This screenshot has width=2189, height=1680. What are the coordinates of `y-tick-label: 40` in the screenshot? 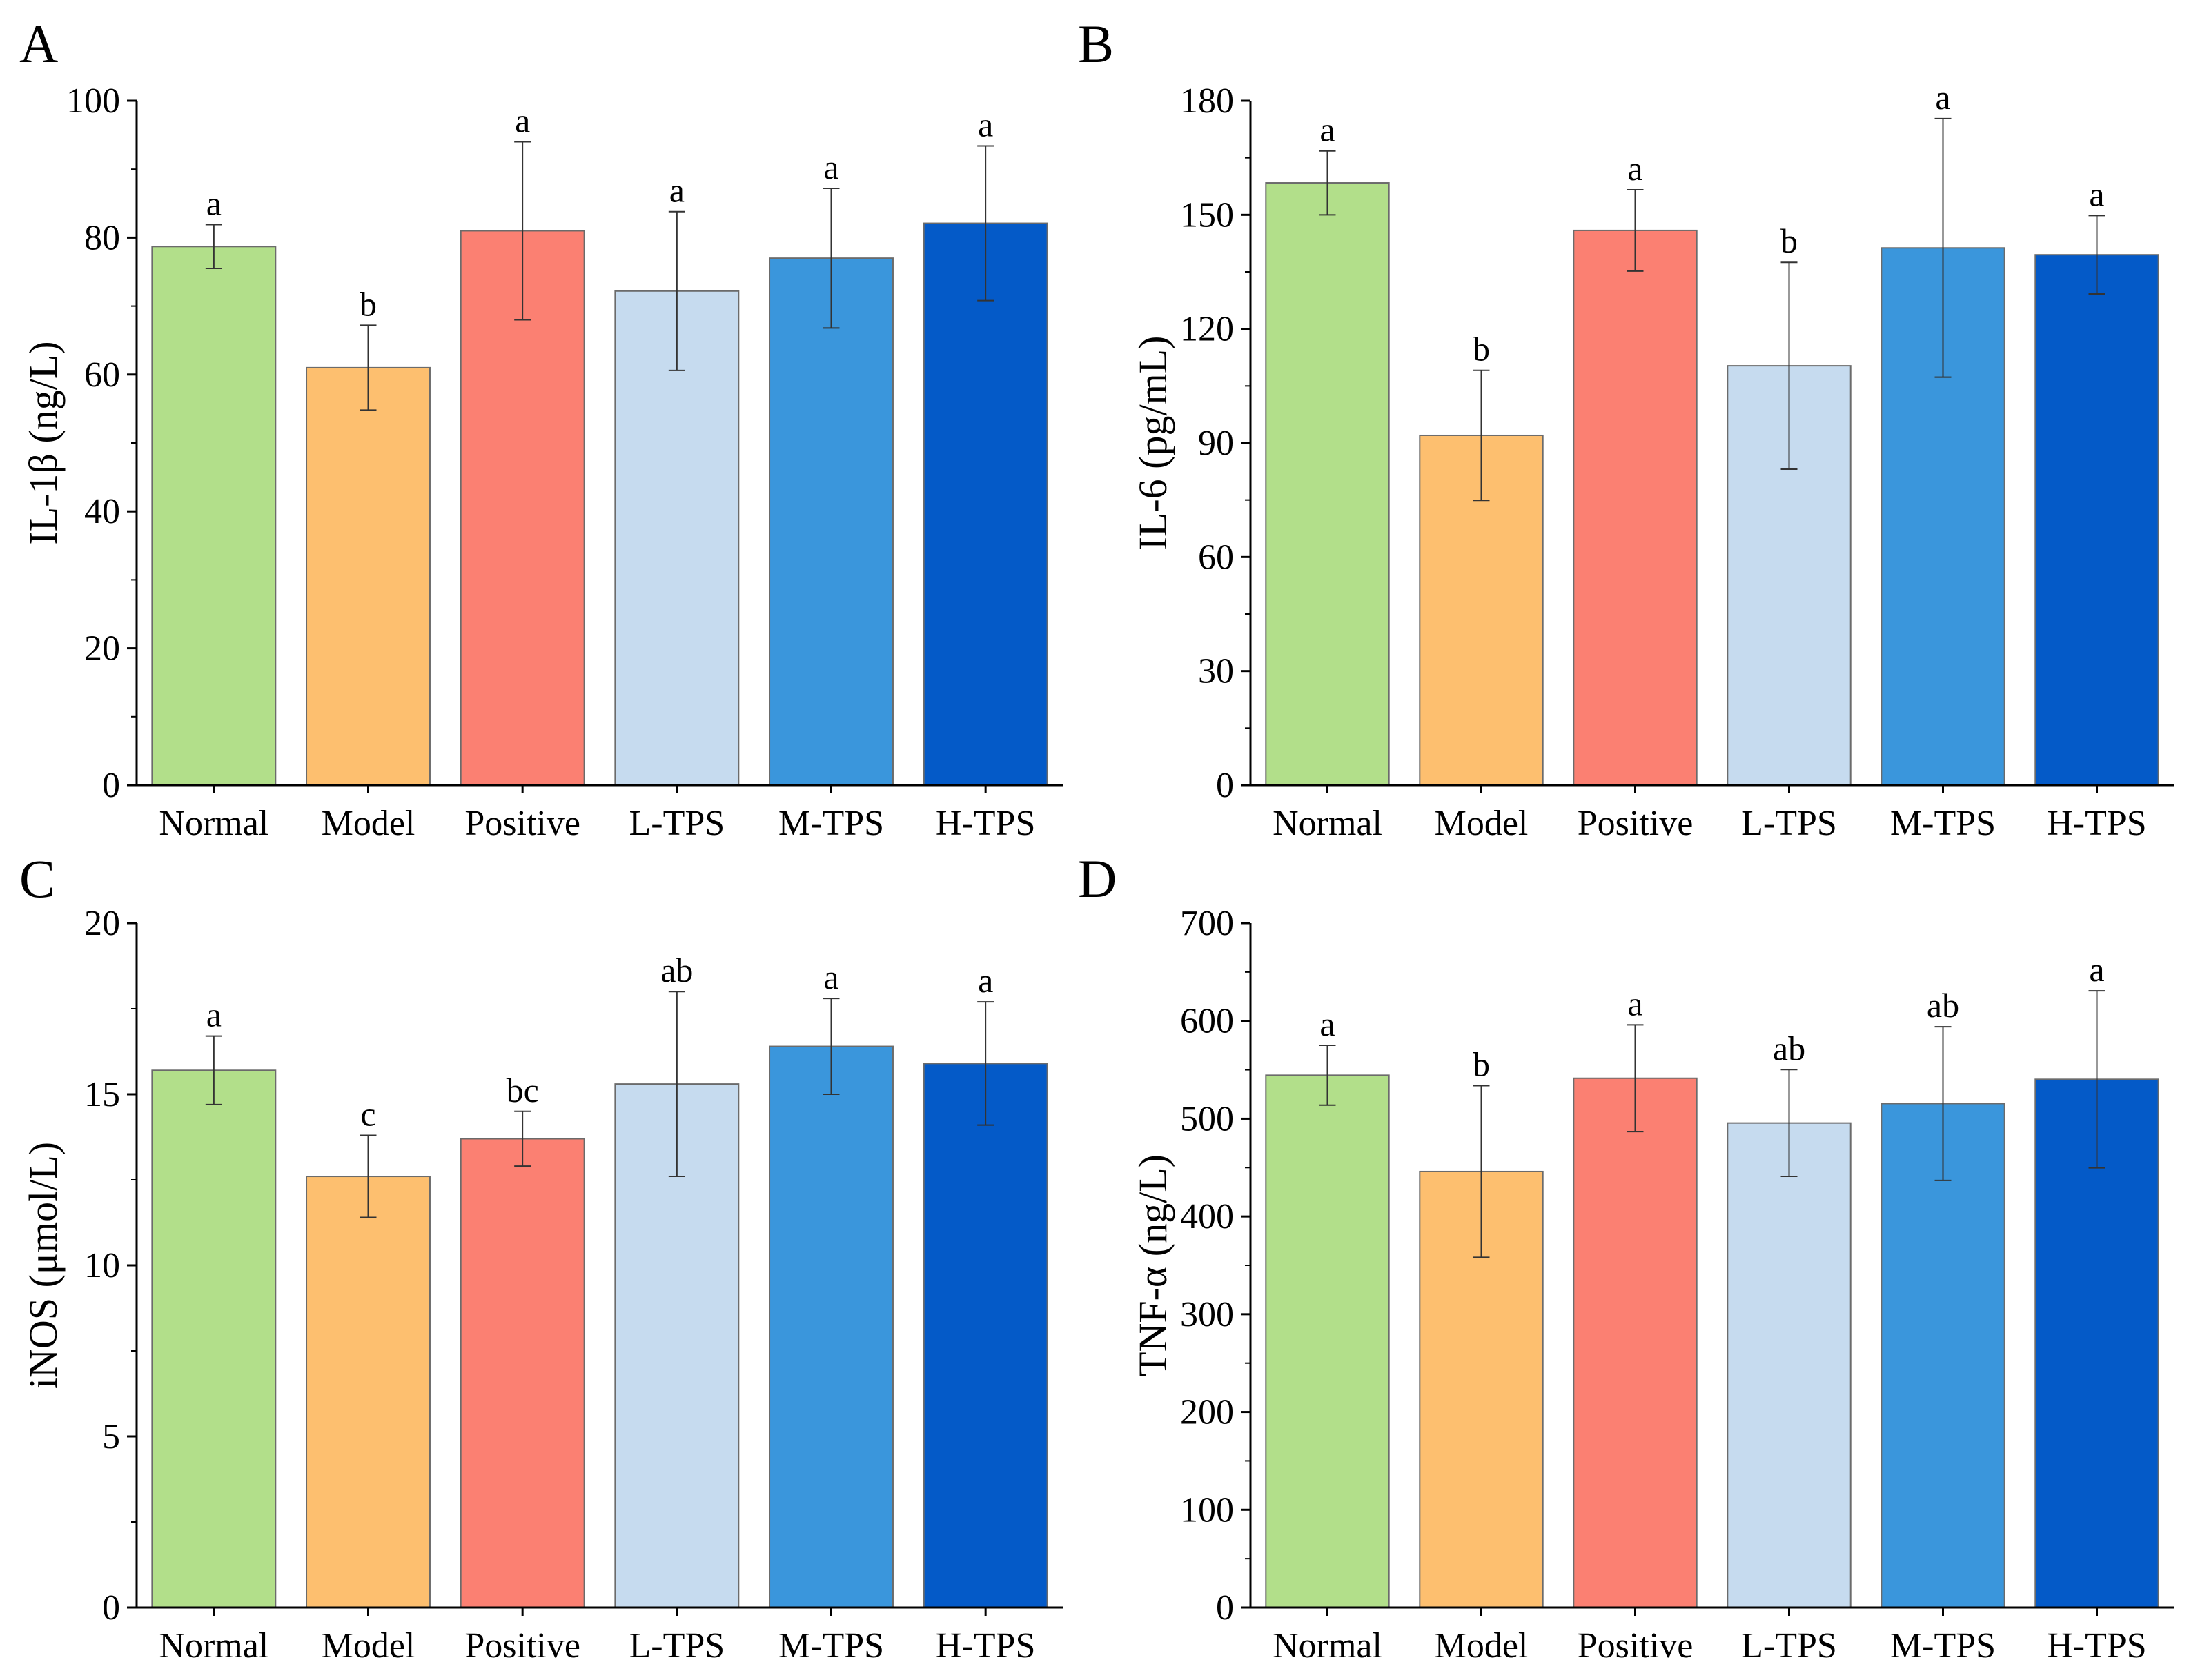 It's located at (102, 511).